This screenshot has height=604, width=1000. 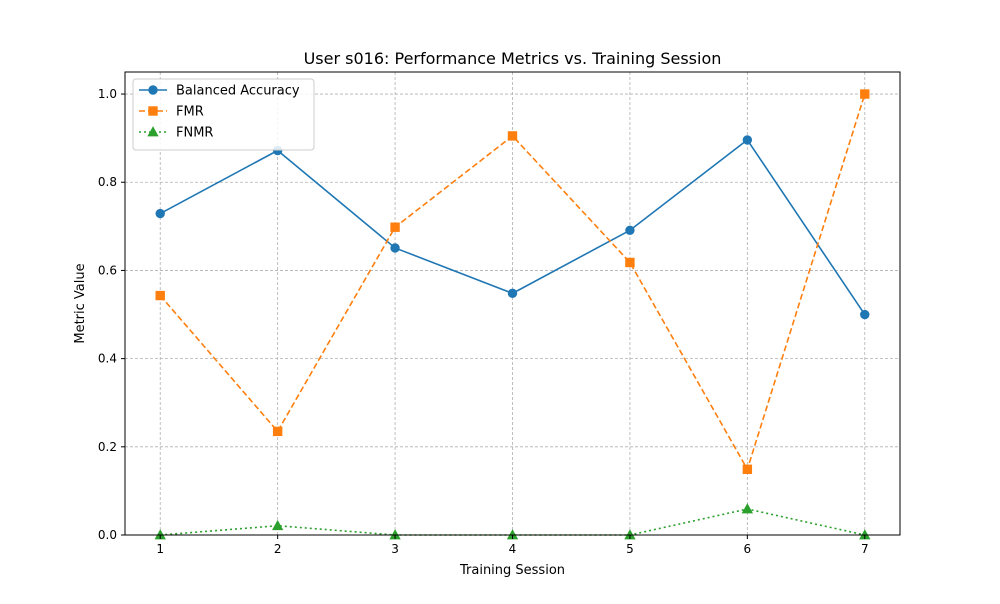 What do you see at coordinates (153, 90) in the screenshot?
I see `legend-marker-balanced-accuracy` at bounding box center [153, 90].